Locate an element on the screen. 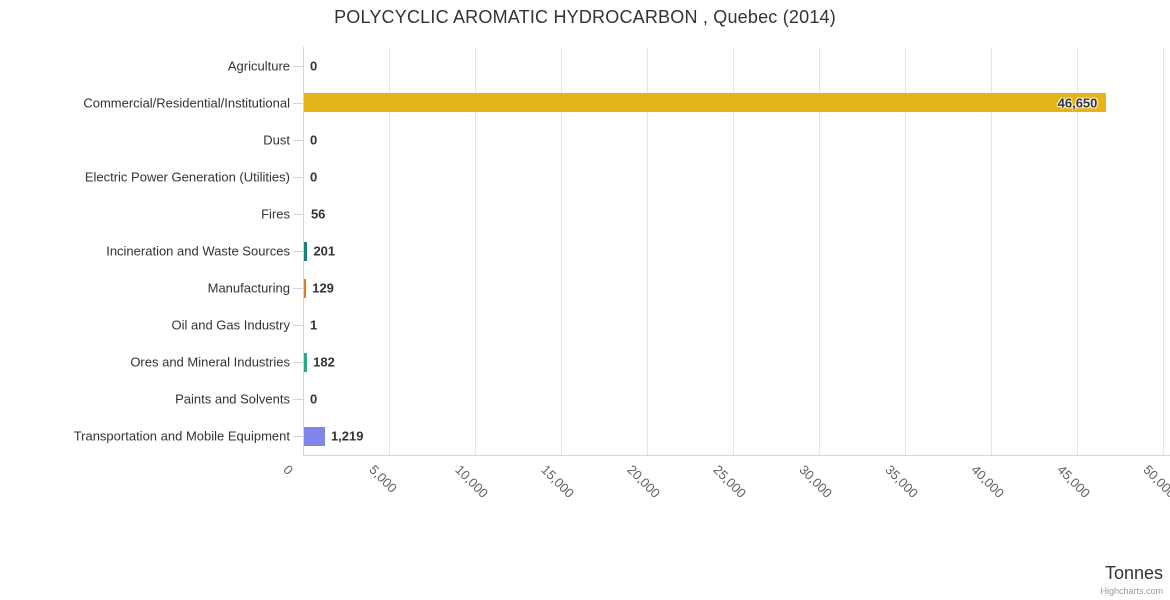 The image size is (1170, 600). x-axis-tick-label: 45,000 is located at coordinates (1074, 481).